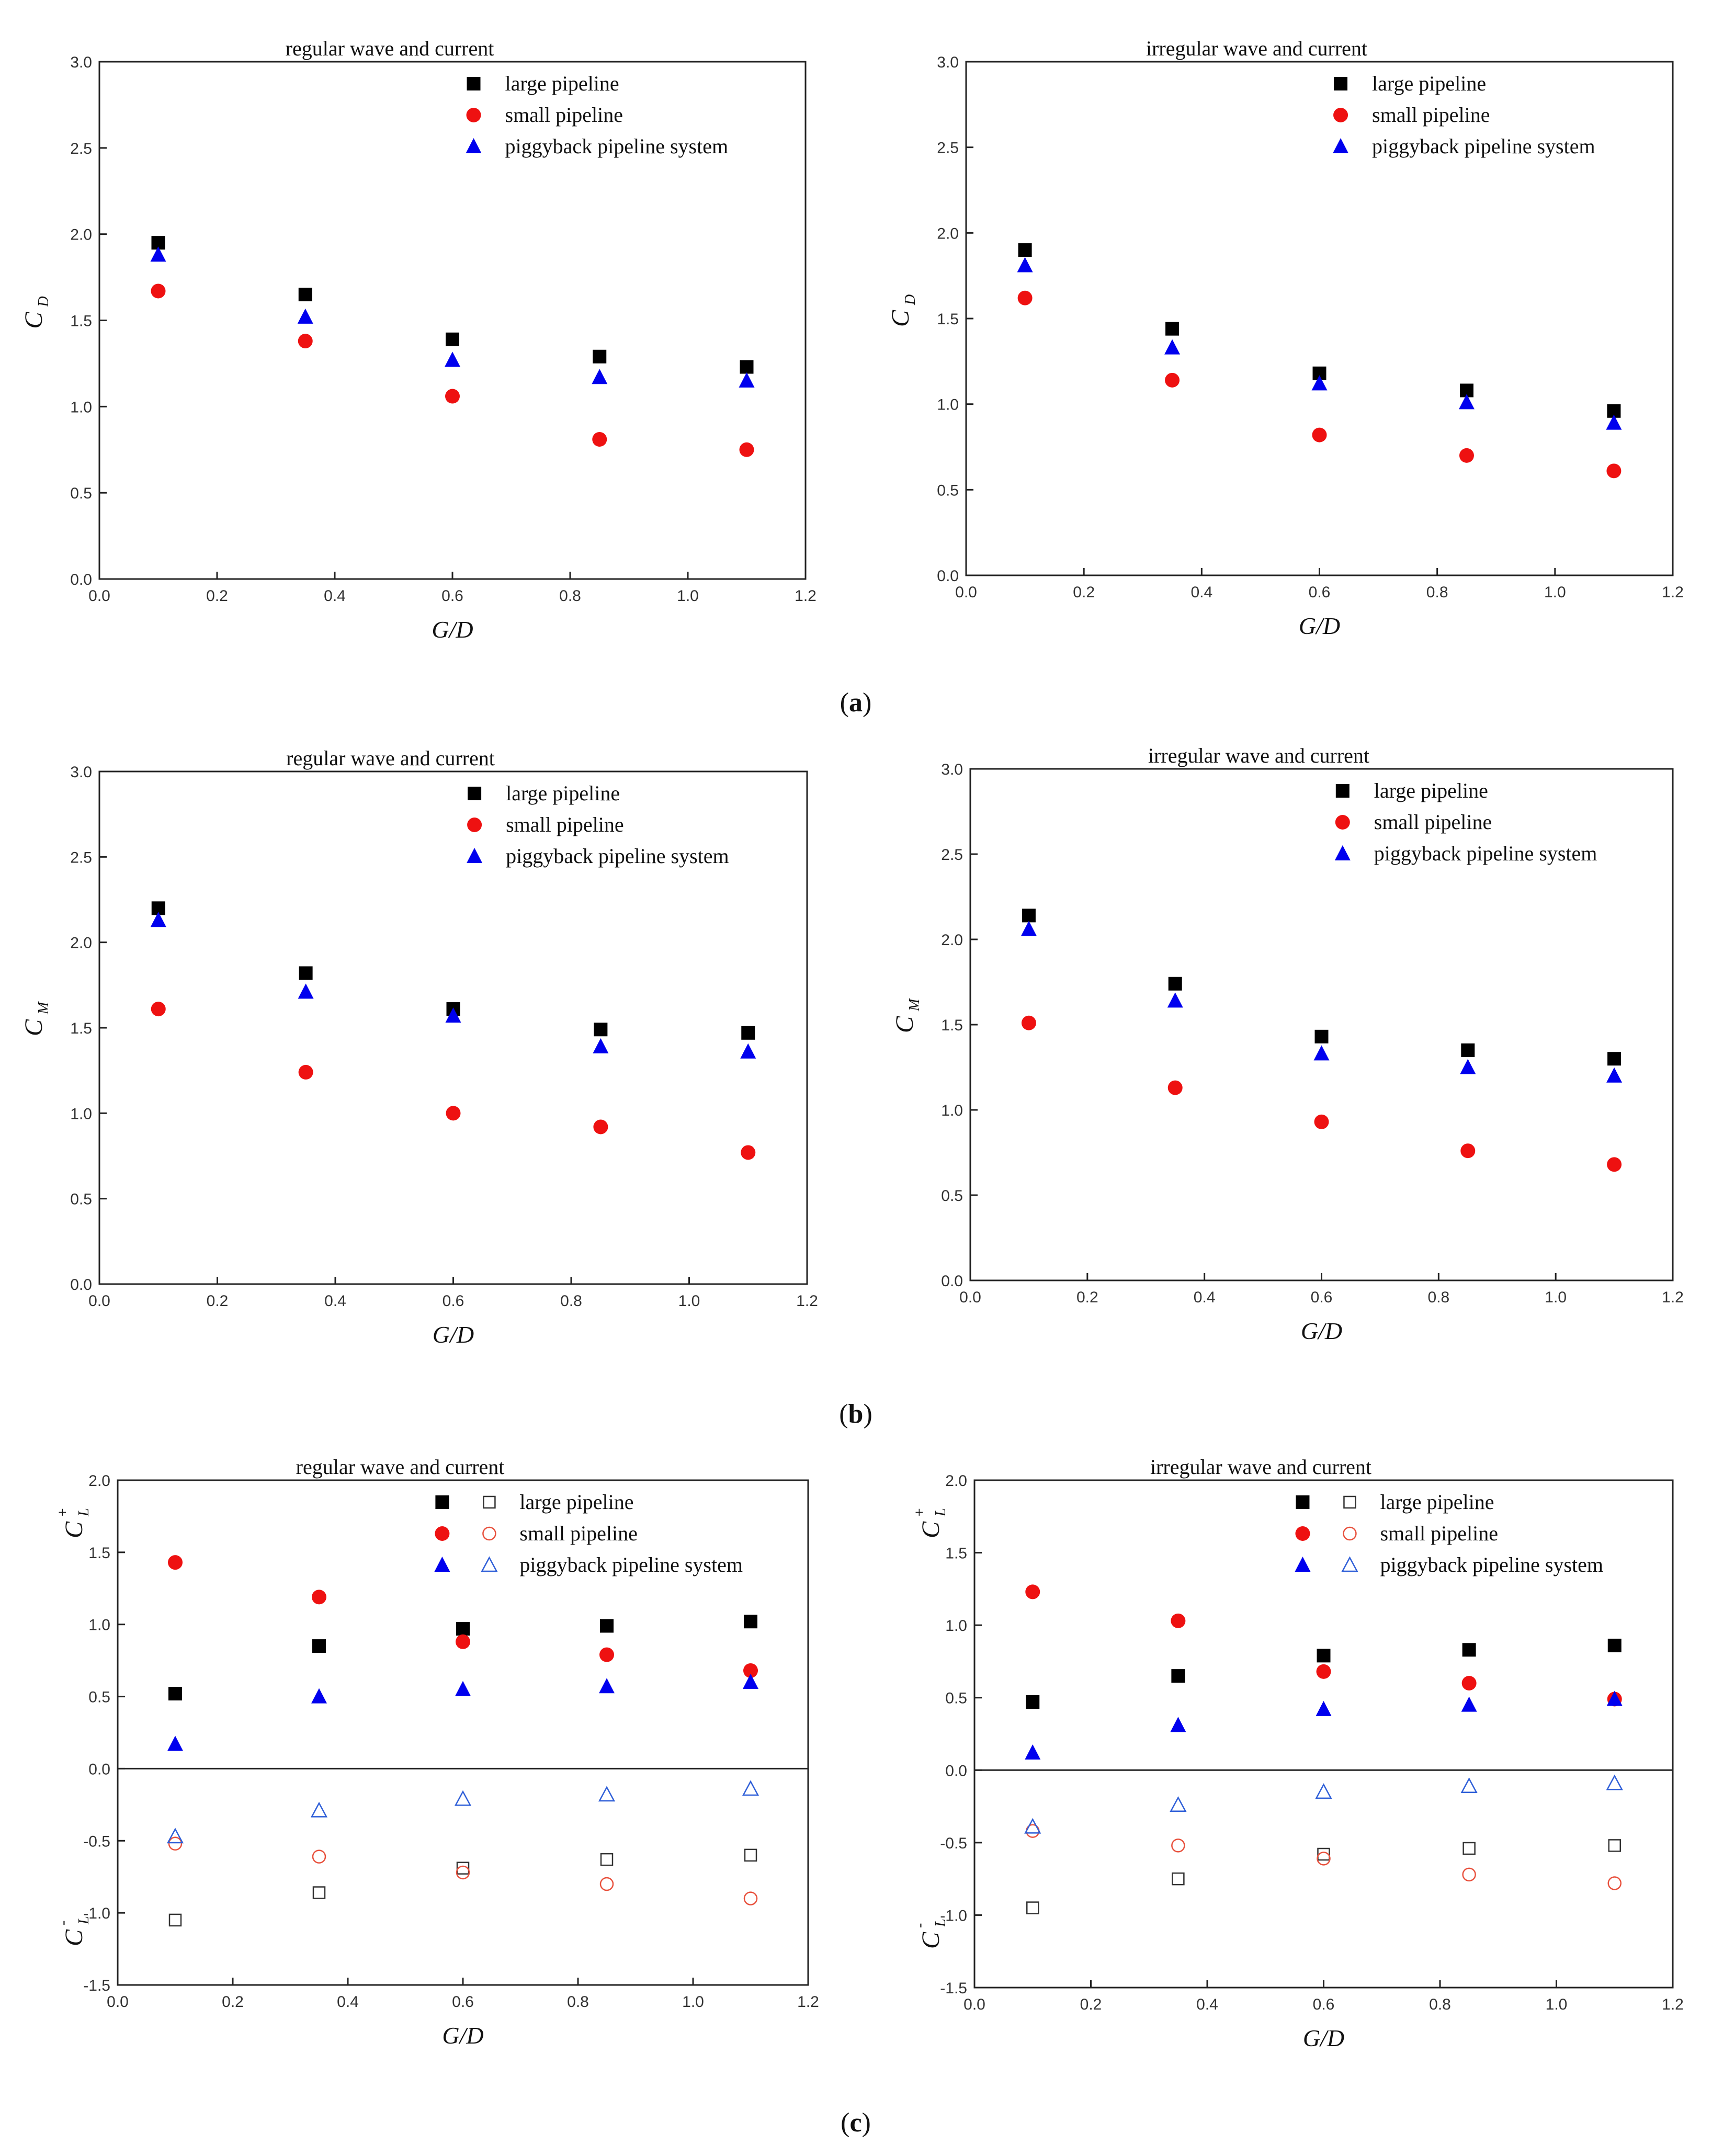  I want to click on y-axis-label-negative: CL -, so click(74, 1931).